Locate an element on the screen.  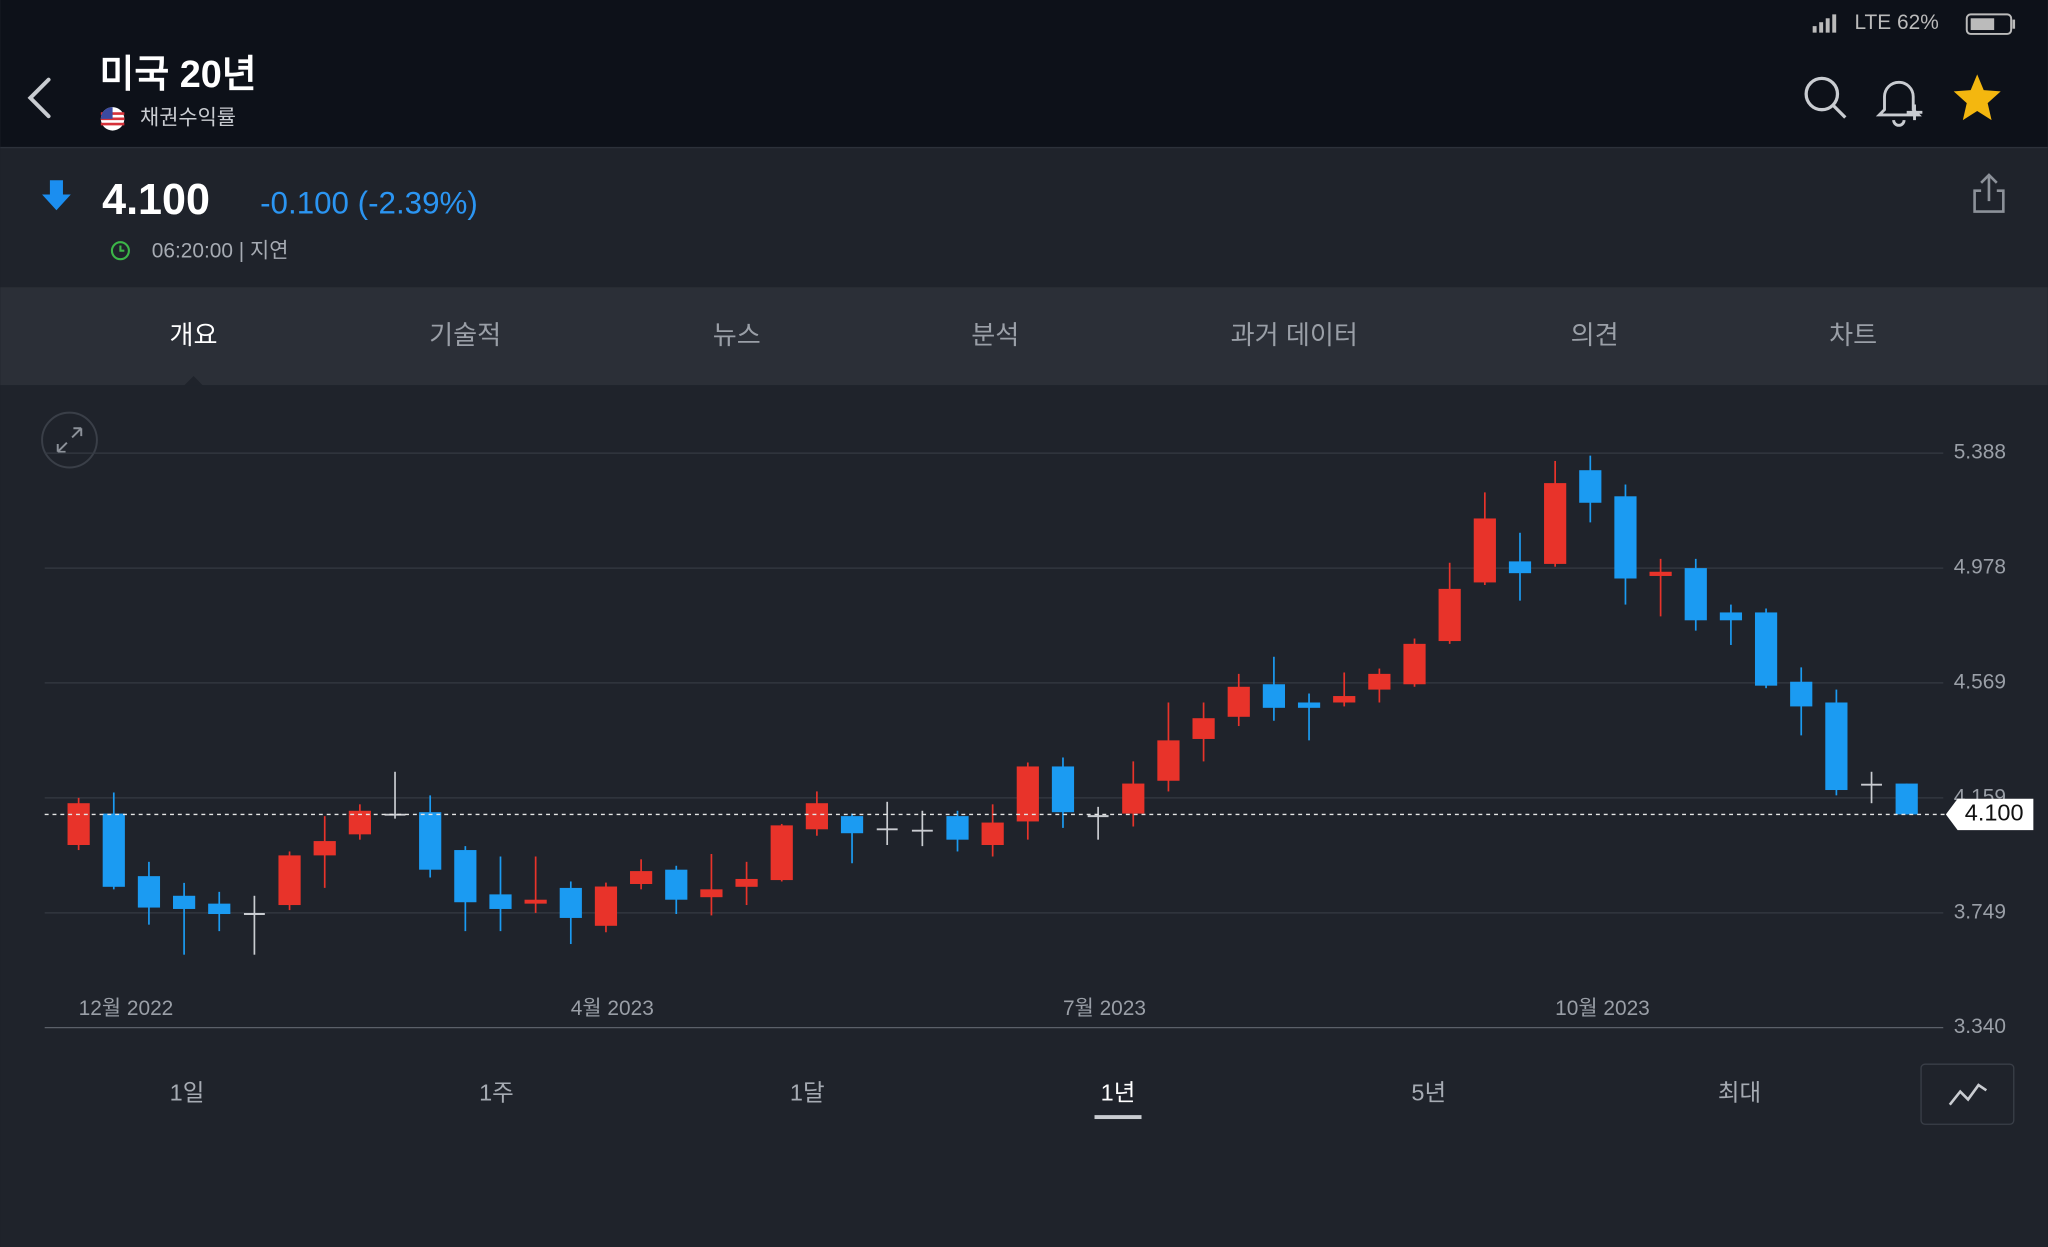
last-price-tag is located at coordinates (1989, 814).